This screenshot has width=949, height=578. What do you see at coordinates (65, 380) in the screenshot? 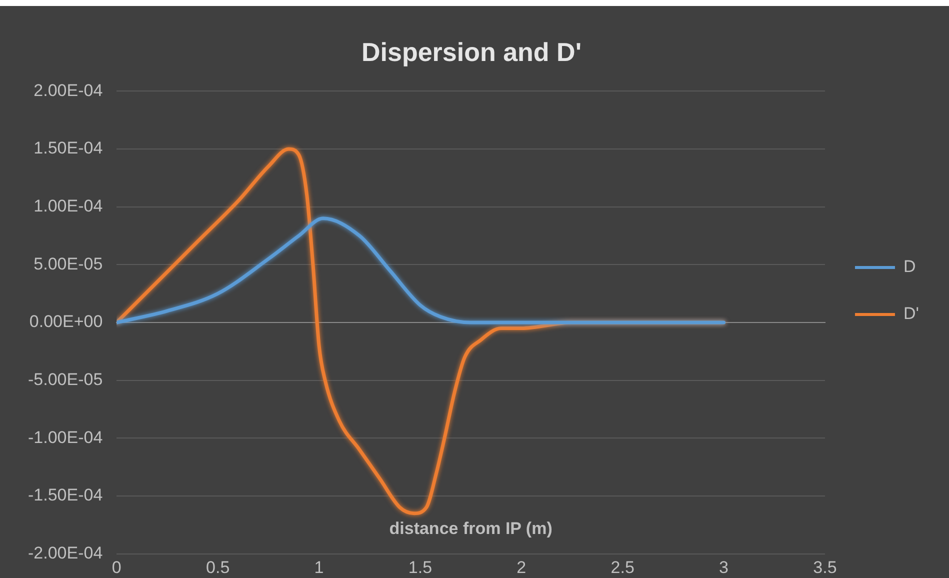
I see `y-tick-label: -5.00E-05` at bounding box center [65, 380].